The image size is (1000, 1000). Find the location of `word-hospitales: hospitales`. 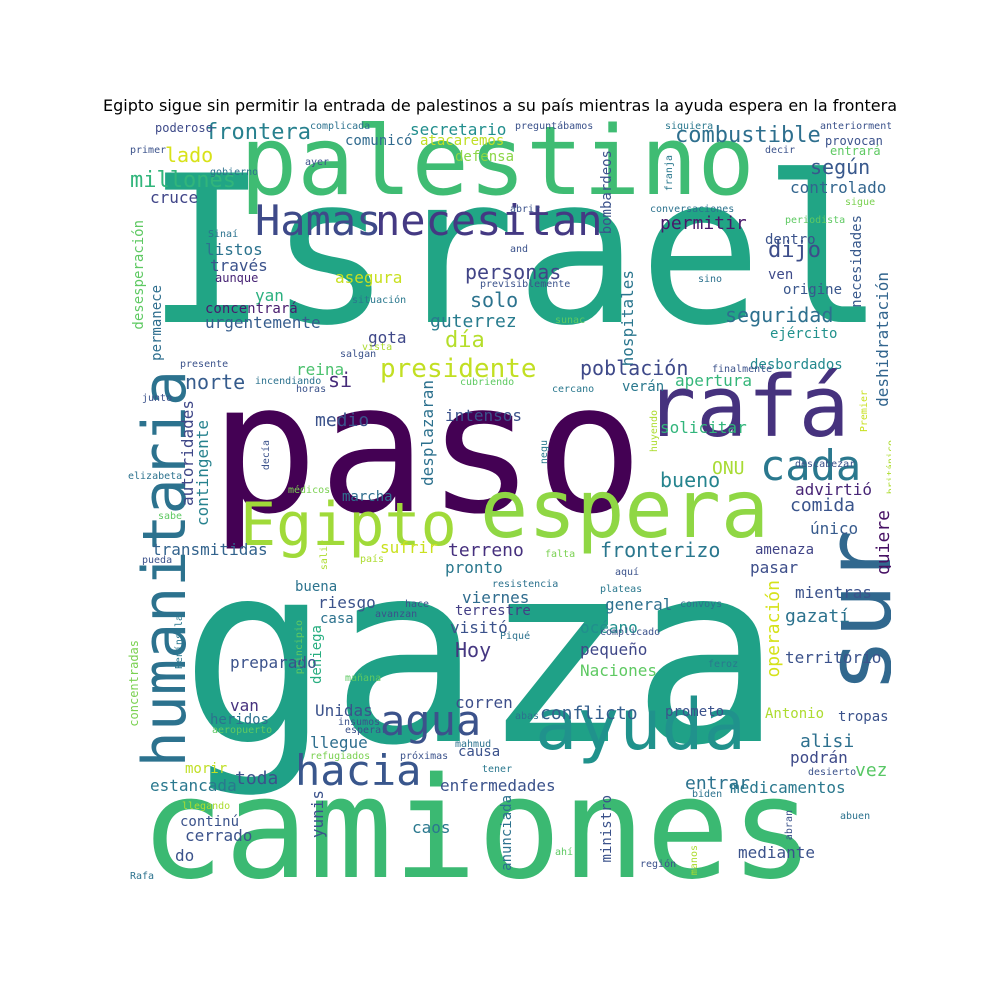

word-hospitales: hospitales is located at coordinates (627, 318).